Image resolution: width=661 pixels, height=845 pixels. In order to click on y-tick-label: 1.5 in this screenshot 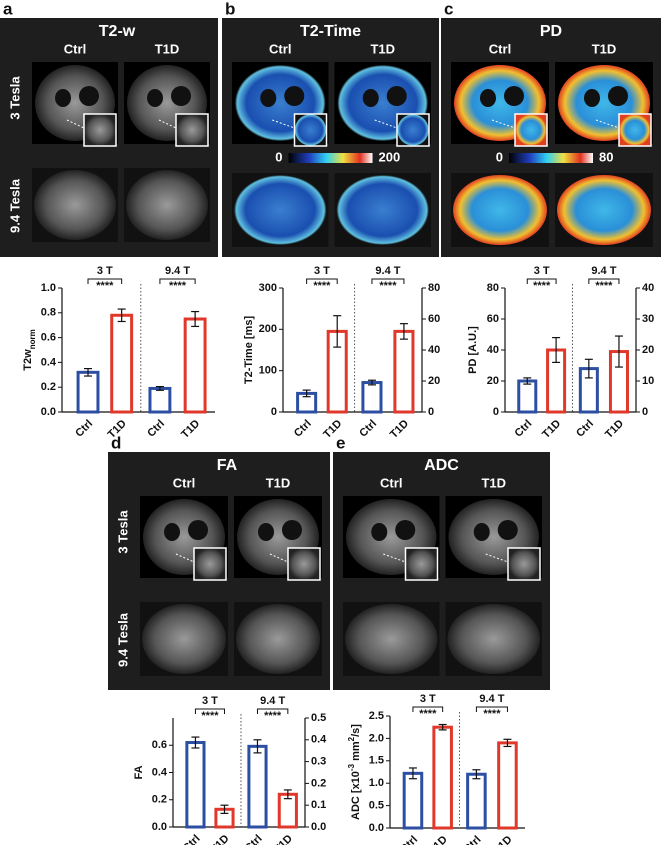, I will do `click(376, 761)`.